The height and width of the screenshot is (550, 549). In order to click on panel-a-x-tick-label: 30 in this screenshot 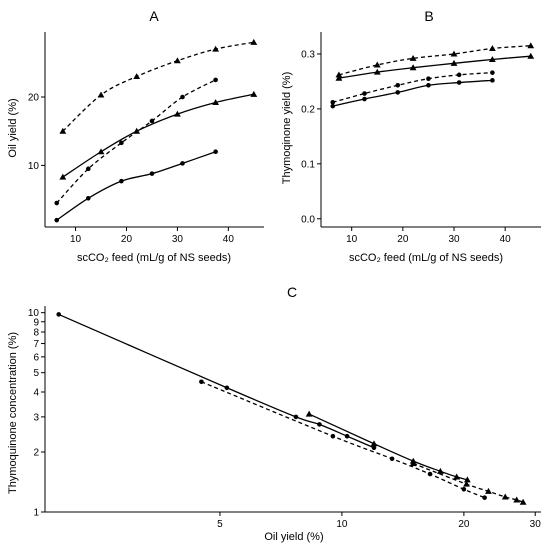, I will do `click(178, 239)`.